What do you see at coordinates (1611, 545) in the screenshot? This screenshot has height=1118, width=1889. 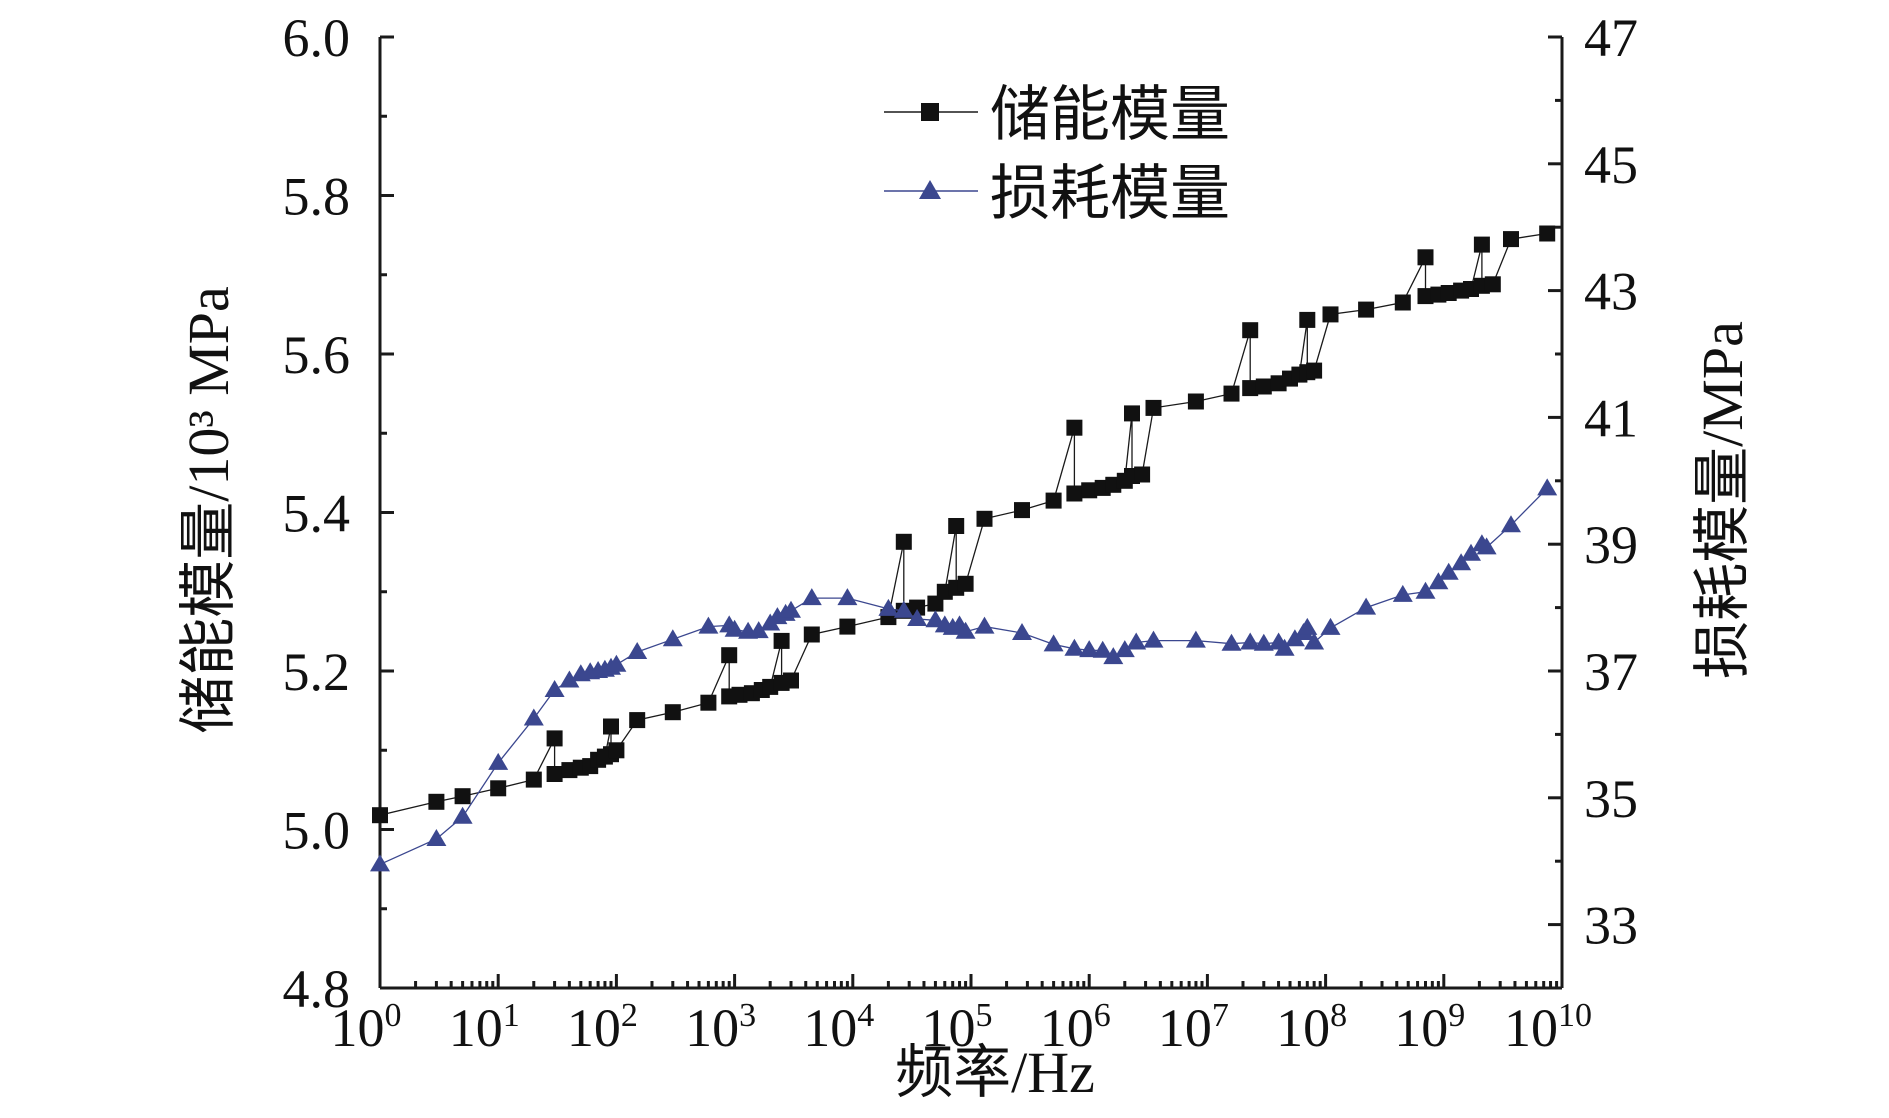 I see `y-tick-label-right: 39` at bounding box center [1611, 545].